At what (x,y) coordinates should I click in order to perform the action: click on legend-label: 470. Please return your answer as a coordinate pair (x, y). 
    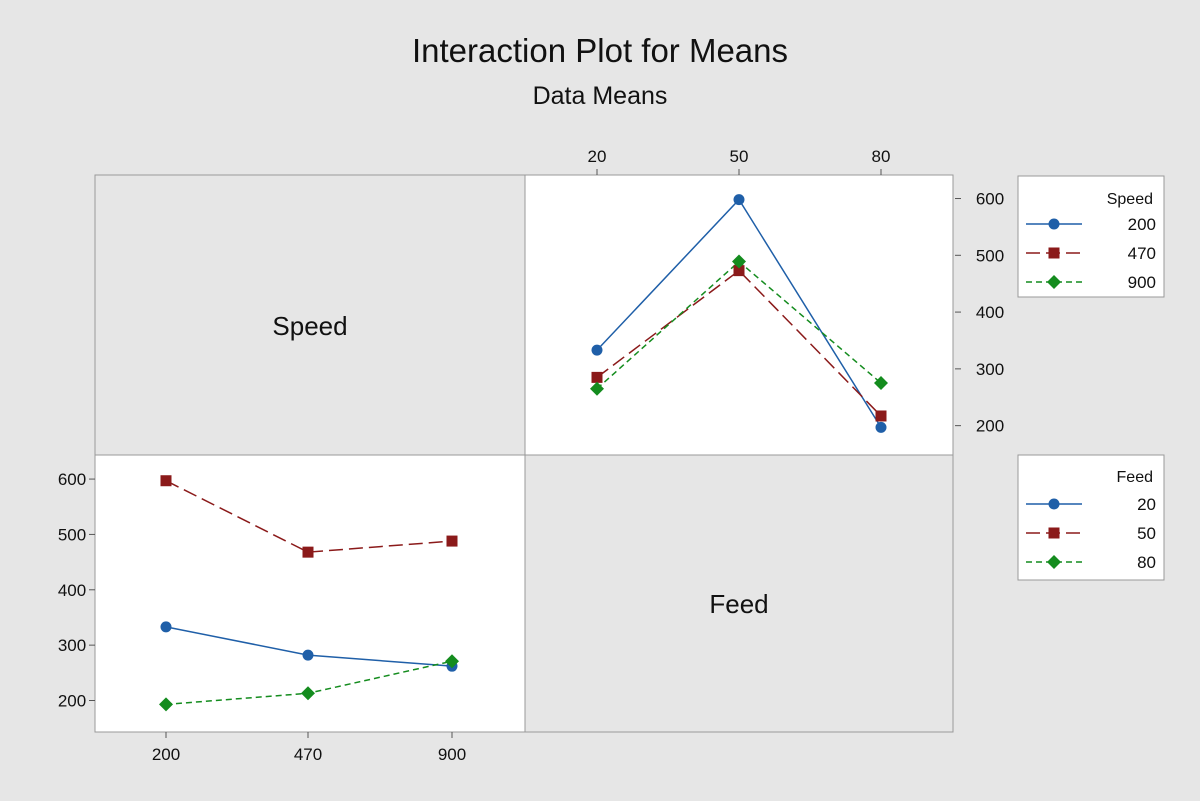
    Looking at the image, I should click on (1142, 253).